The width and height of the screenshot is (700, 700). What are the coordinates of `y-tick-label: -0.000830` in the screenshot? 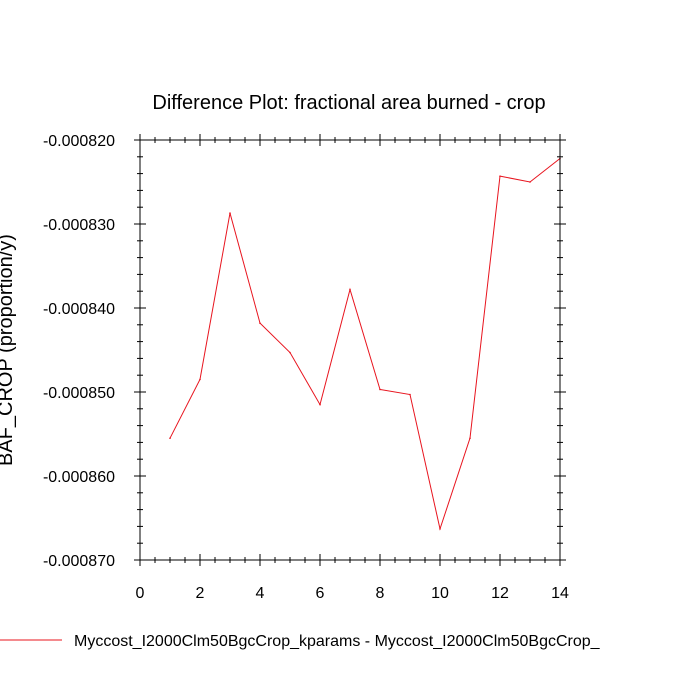 It's located at (79, 225).